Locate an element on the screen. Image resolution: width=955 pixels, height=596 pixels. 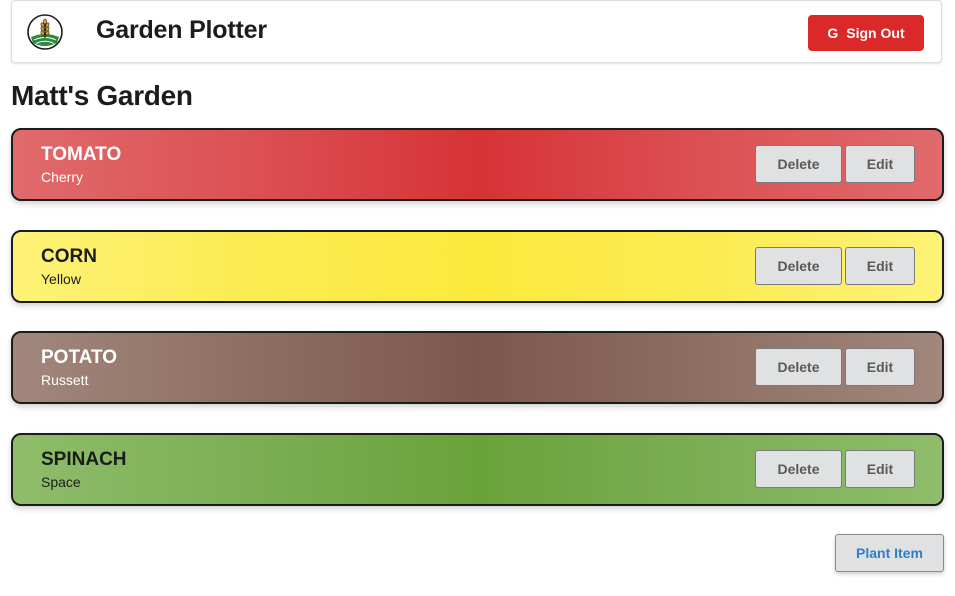
plant-variety: Cherry is located at coordinates (62, 177).